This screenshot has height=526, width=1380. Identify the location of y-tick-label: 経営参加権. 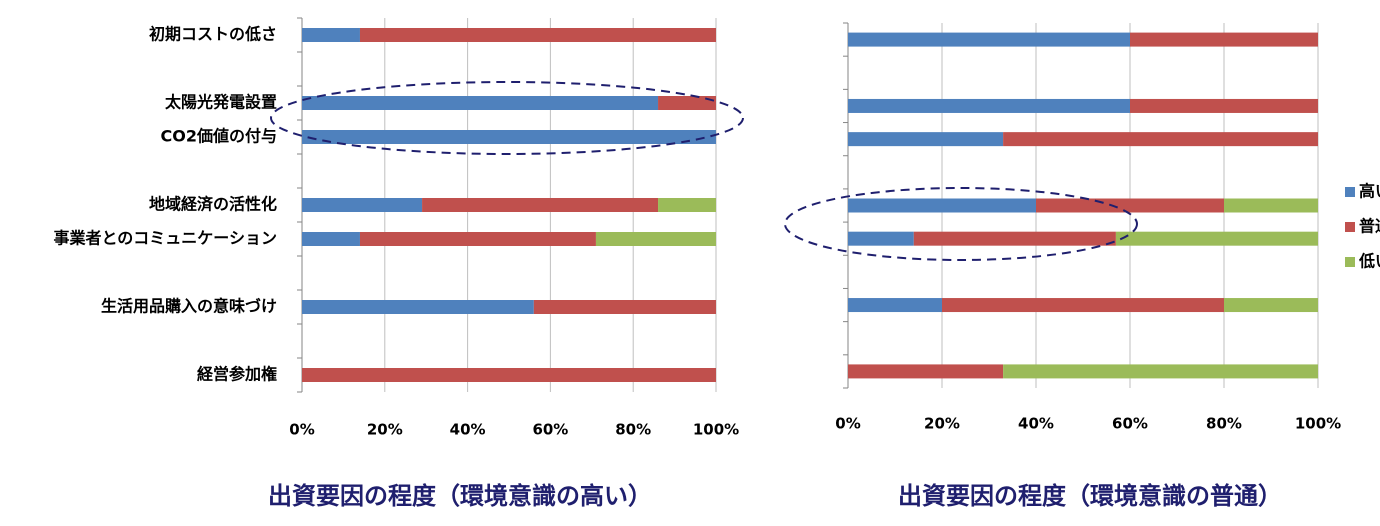
(237, 374).